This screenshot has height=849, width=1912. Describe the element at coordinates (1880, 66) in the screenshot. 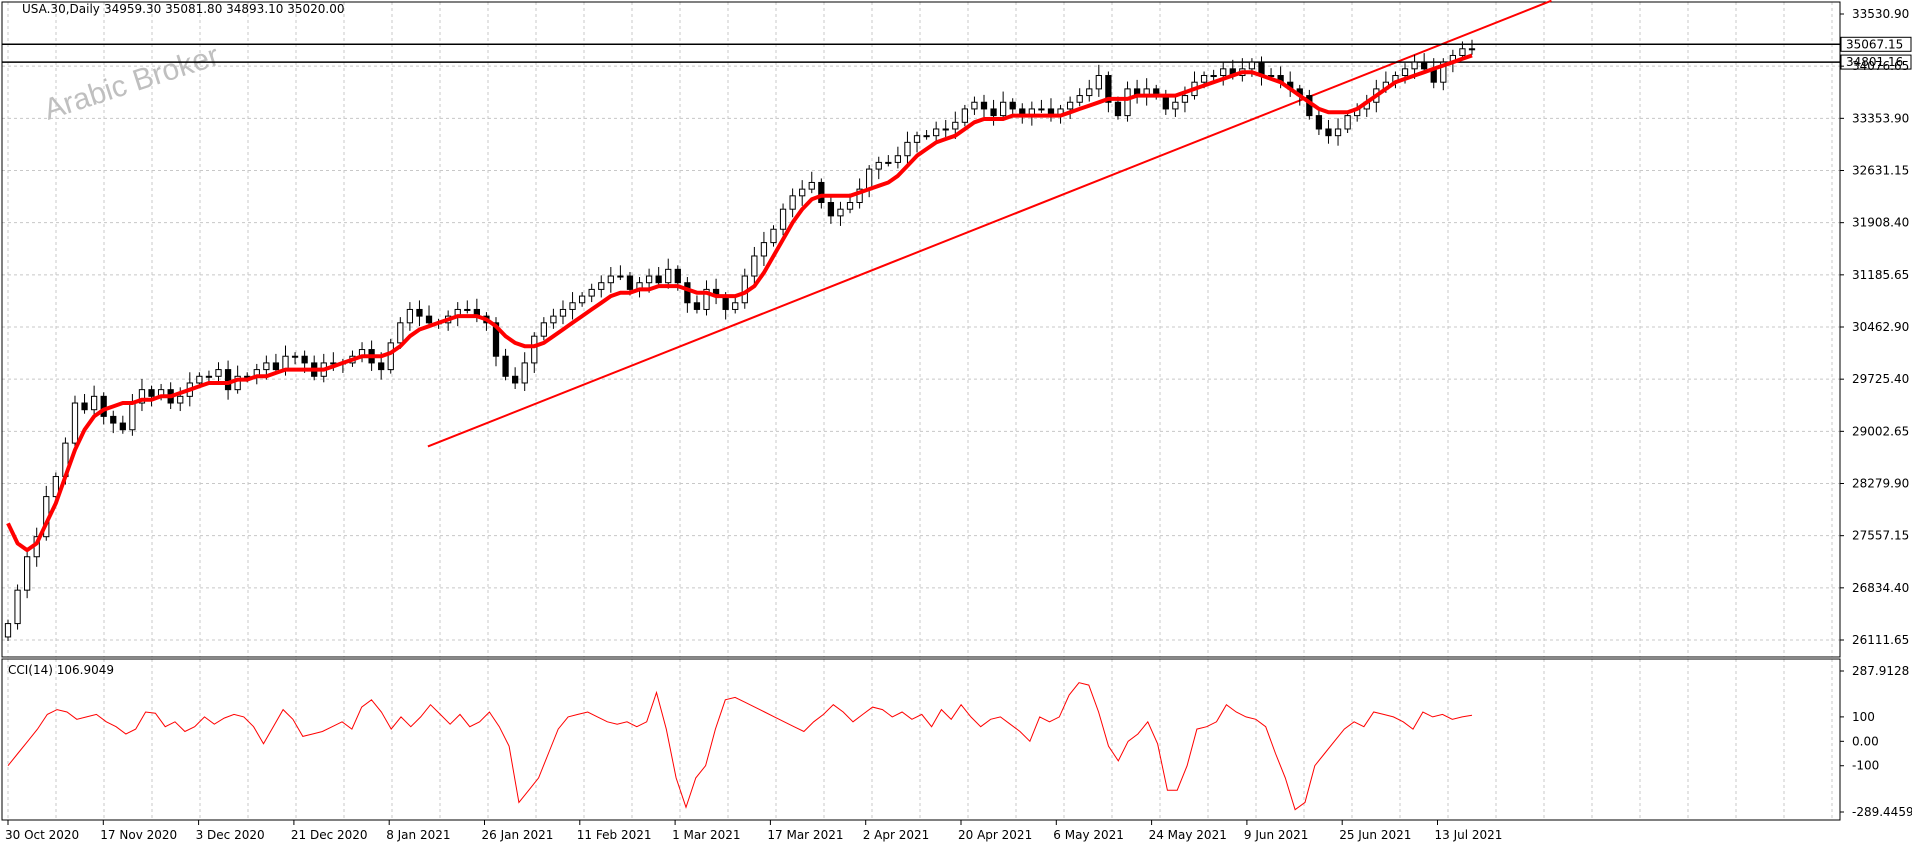

I see `price-tick-label: 34076.65` at that location.